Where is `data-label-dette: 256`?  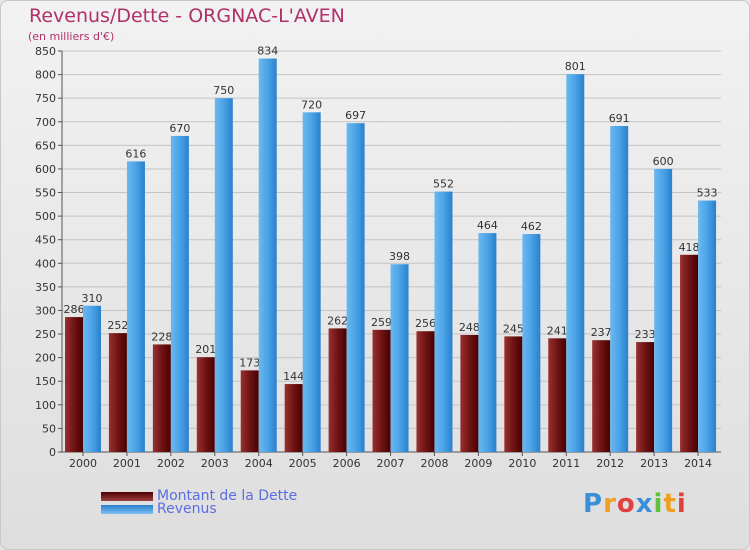
data-label-dette: 256 is located at coordinates (425, 323).